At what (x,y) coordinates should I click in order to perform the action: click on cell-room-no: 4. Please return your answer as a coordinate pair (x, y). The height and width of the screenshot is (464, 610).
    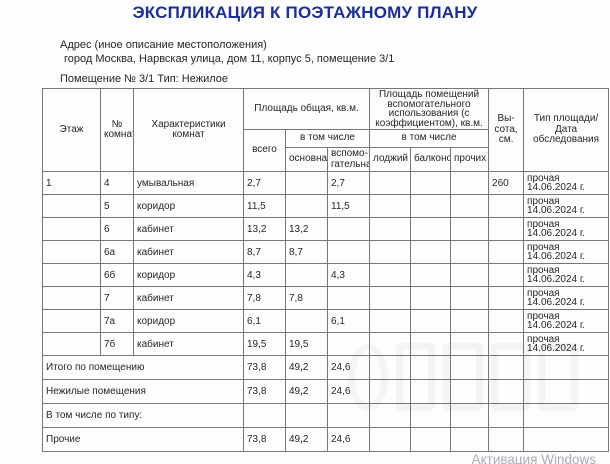
    Looking at the image, I should click on (117, 183).